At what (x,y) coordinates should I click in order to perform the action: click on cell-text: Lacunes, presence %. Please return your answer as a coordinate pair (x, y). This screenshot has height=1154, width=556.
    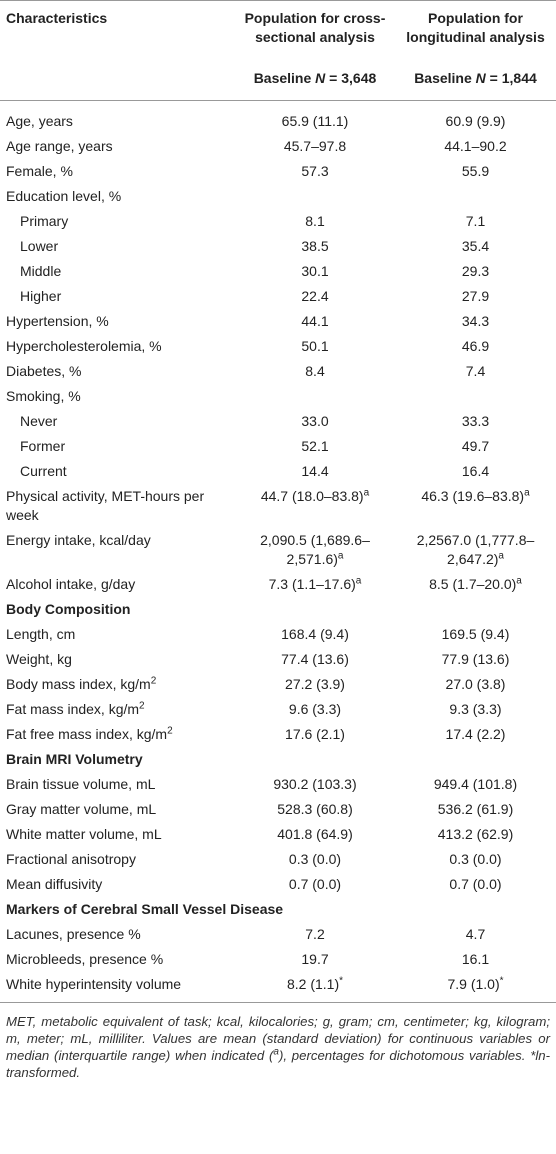
    Looking at the image, I should click on (73, 934).